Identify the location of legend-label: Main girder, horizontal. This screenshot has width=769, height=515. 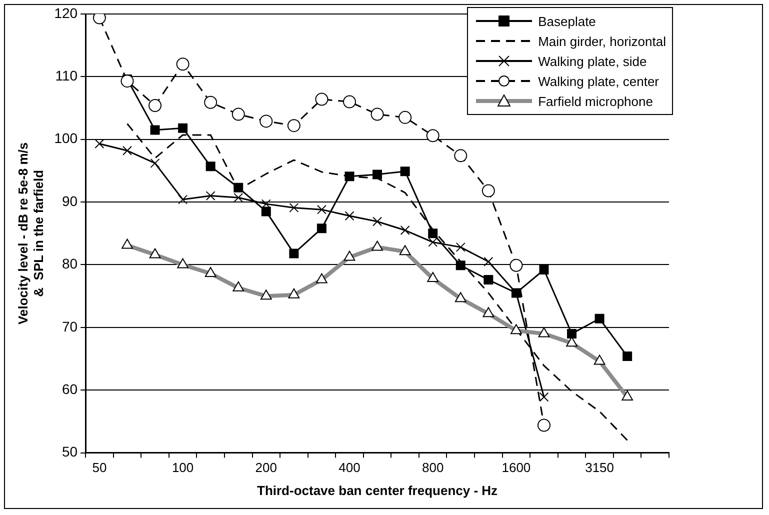
(602, 41).